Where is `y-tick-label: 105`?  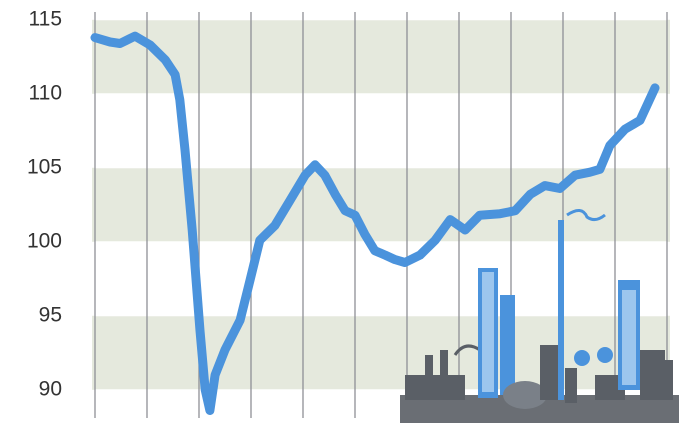 y-tick-label: 105 is located at coordinates (44, 166).